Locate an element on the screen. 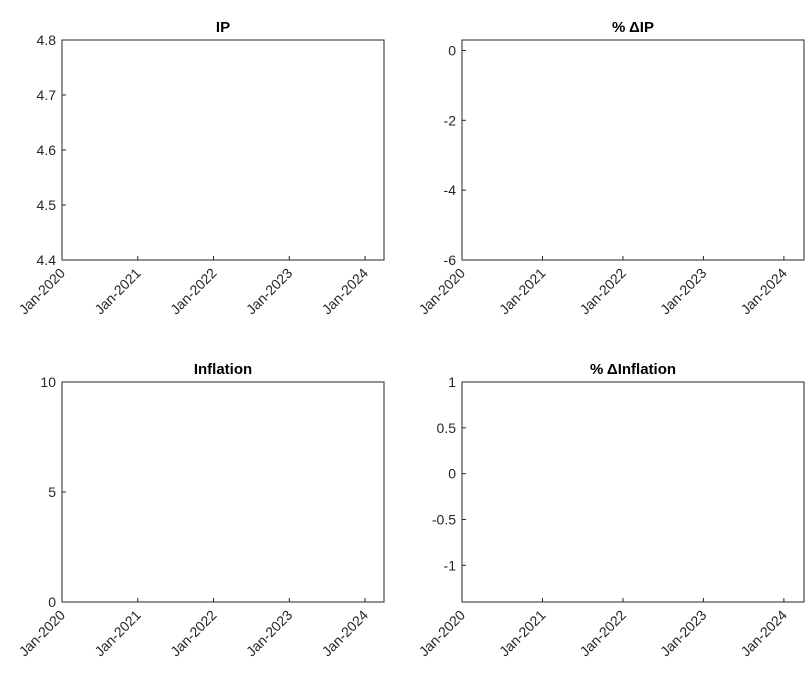 The width and height of the screenshot is (806, 684). y-tick-label: 4.7 is located at coordinates (47, 95).